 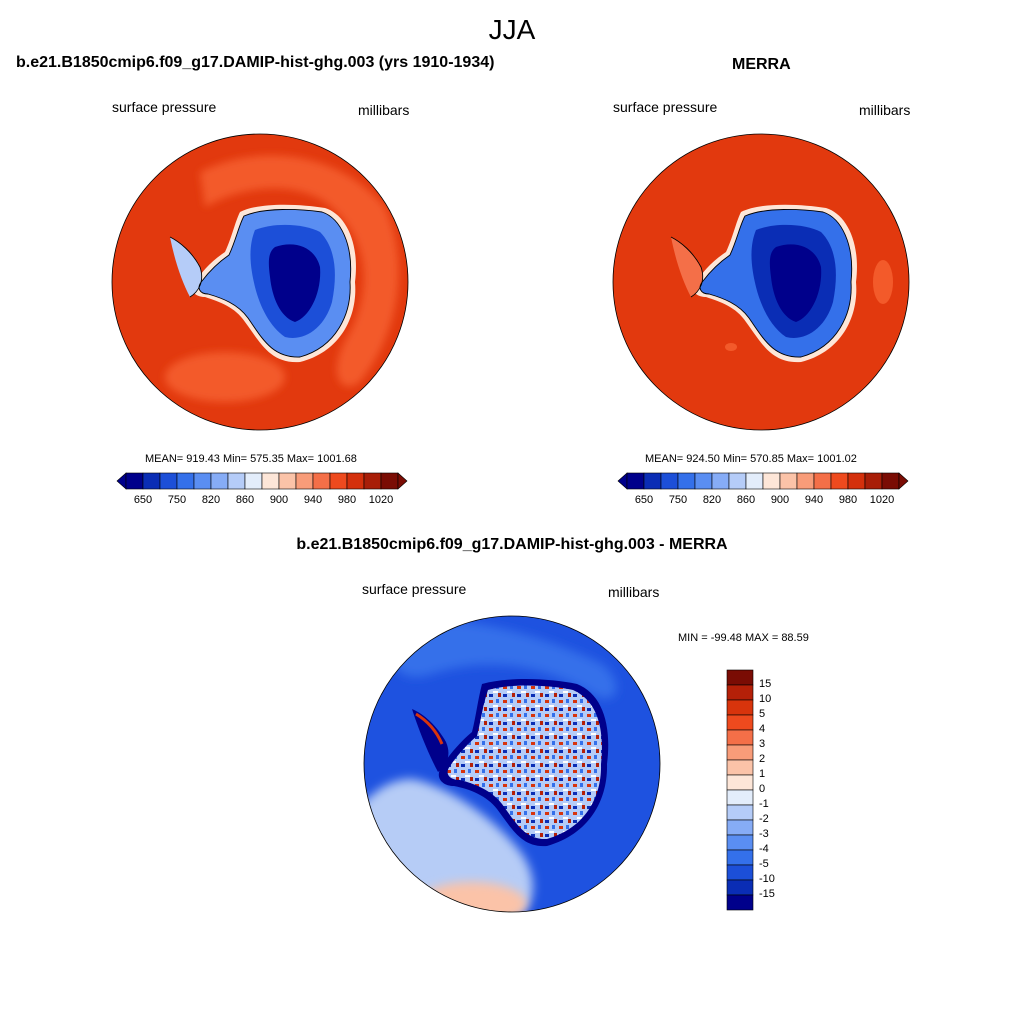 What do you see at coordinates (743, 638) in the screenshot?
I see `panel3-stats: MIN = -99.48 MAX = 88.59` at bounding box center [743, 638].